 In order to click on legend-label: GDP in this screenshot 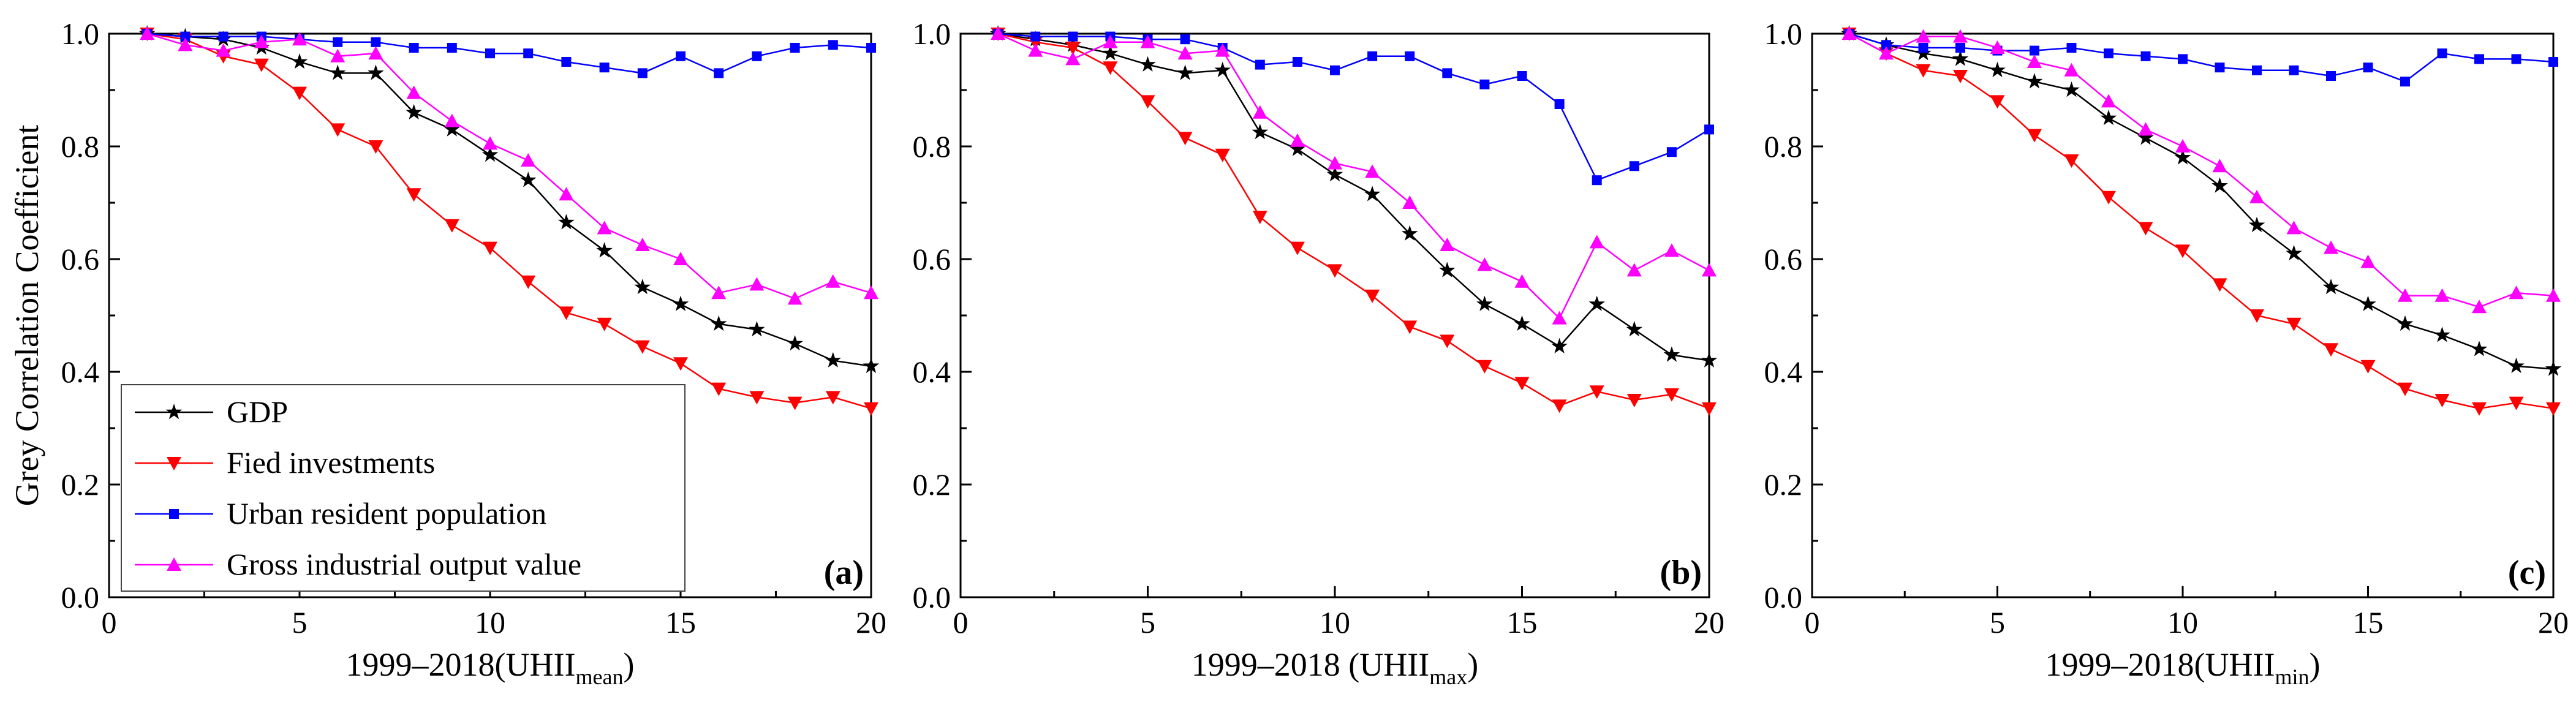, I will do `click(257, 411)`.